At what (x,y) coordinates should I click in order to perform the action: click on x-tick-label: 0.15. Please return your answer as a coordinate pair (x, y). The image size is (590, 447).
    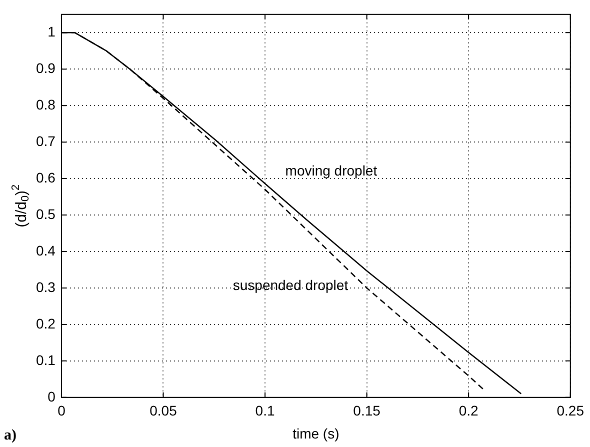
    Looking at the image, I should click on (367, 410).